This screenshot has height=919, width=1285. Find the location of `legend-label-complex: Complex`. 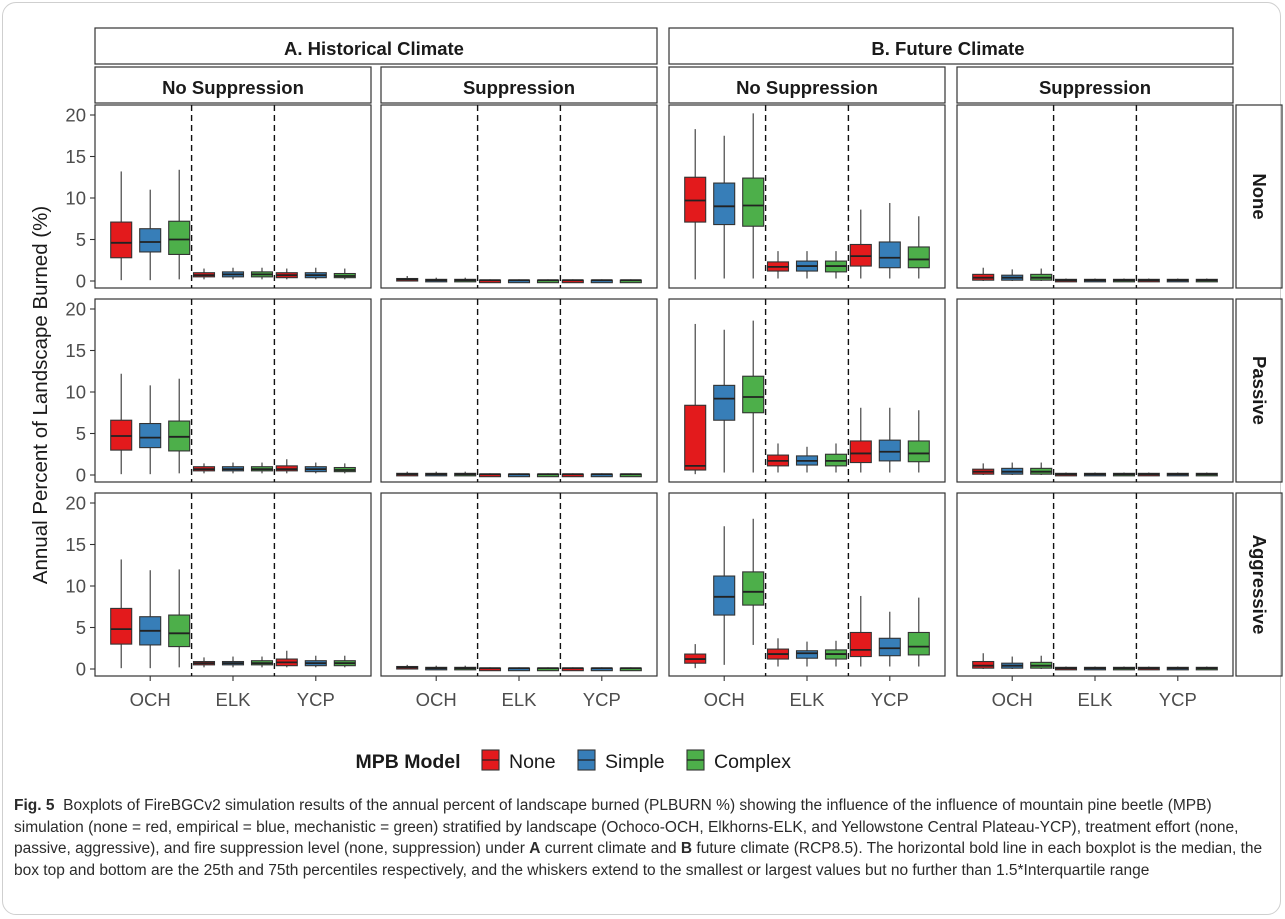

legend-label-complex: Complex is located at coordinates (752, 762).